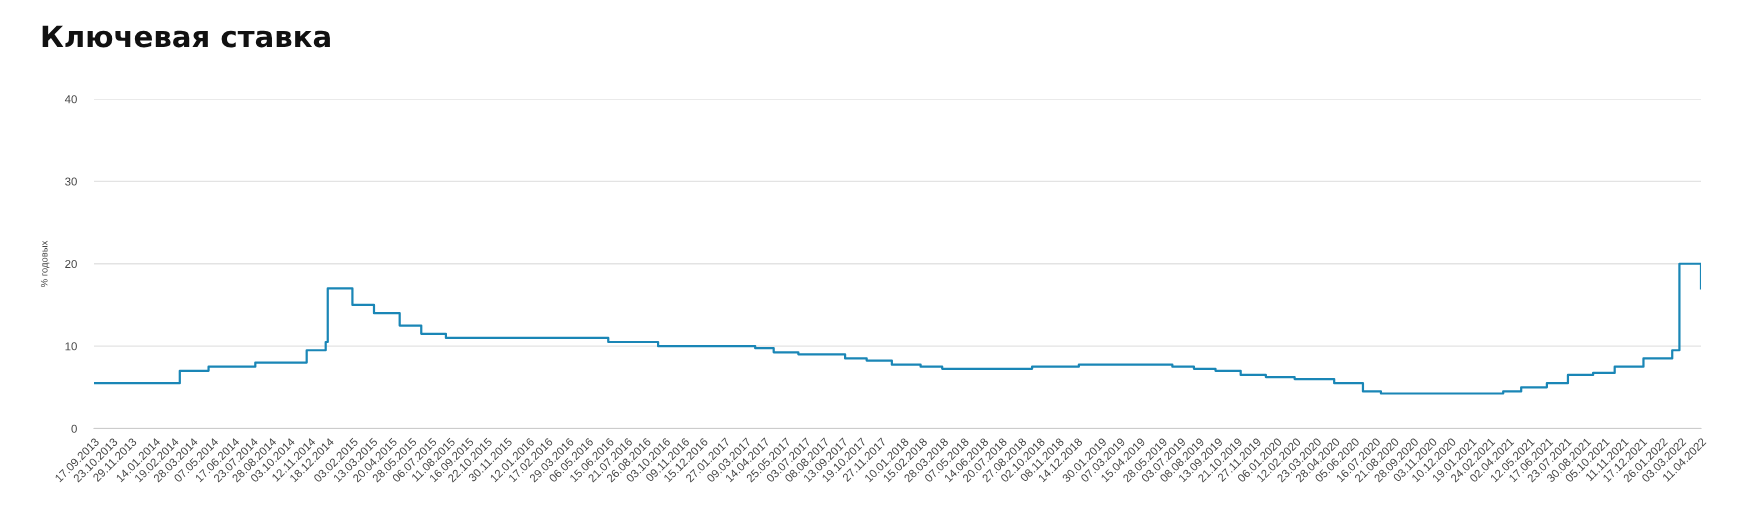 The image size is (1760, 511). Describe the element at coordinates (71, 346) in the screenshot. I see `y-tick-label: 10` at that location.